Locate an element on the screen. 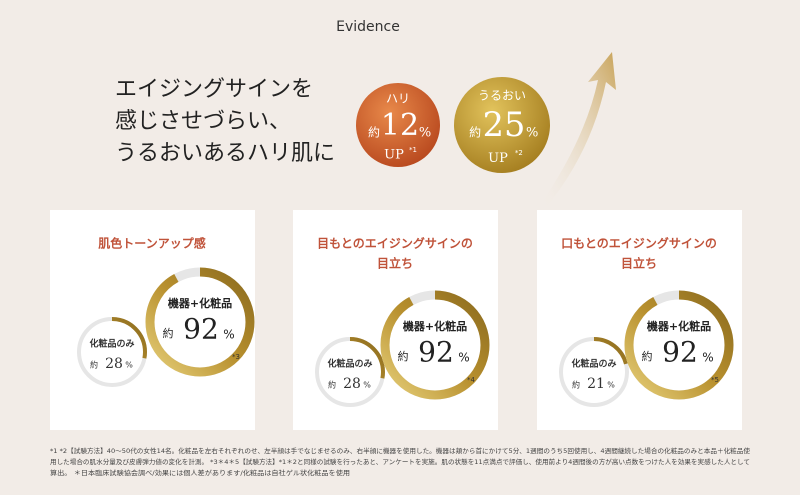 The width and height of the screenshot is (800, 495). rising-arrow is located at coordinates (578, 128).